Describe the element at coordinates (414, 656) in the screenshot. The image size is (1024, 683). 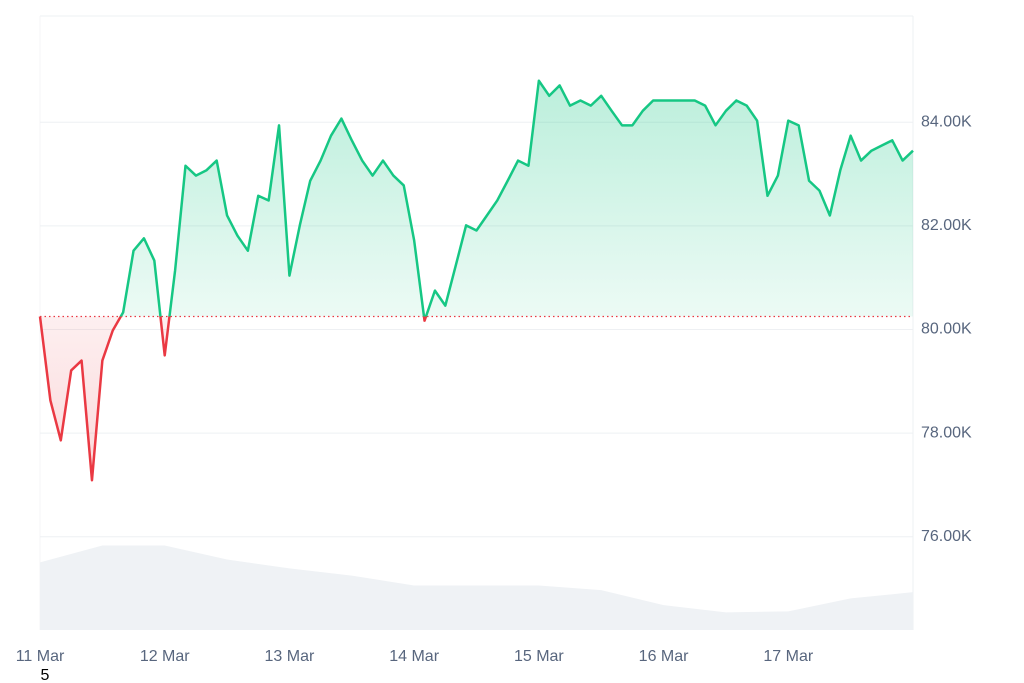
I see `x-tick-label: 14 Mar` at that location.